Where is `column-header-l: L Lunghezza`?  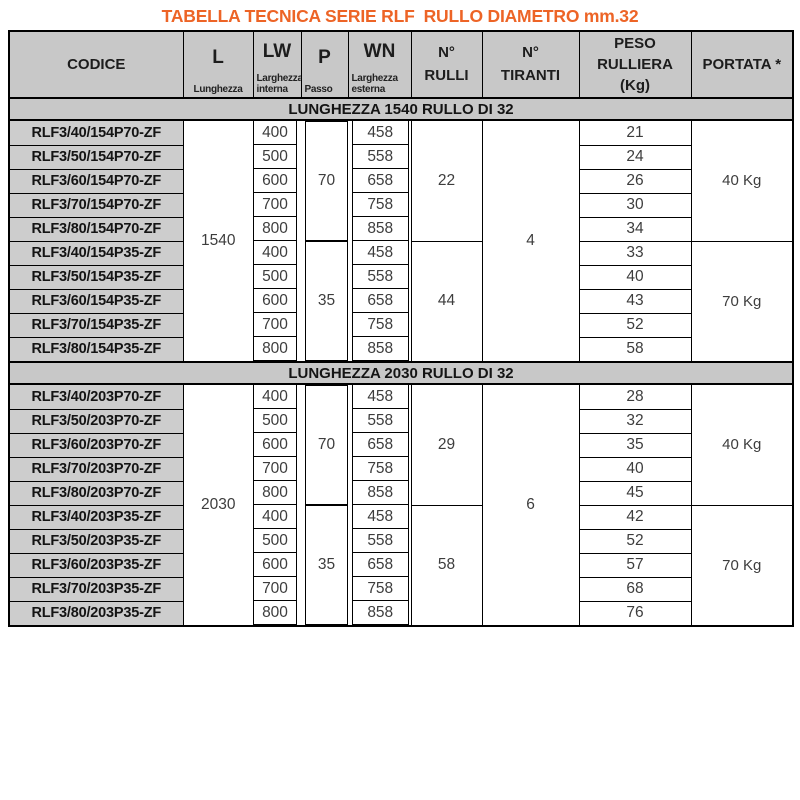
column-header-l: L Lunghezza is located at coordinates (218, 64).